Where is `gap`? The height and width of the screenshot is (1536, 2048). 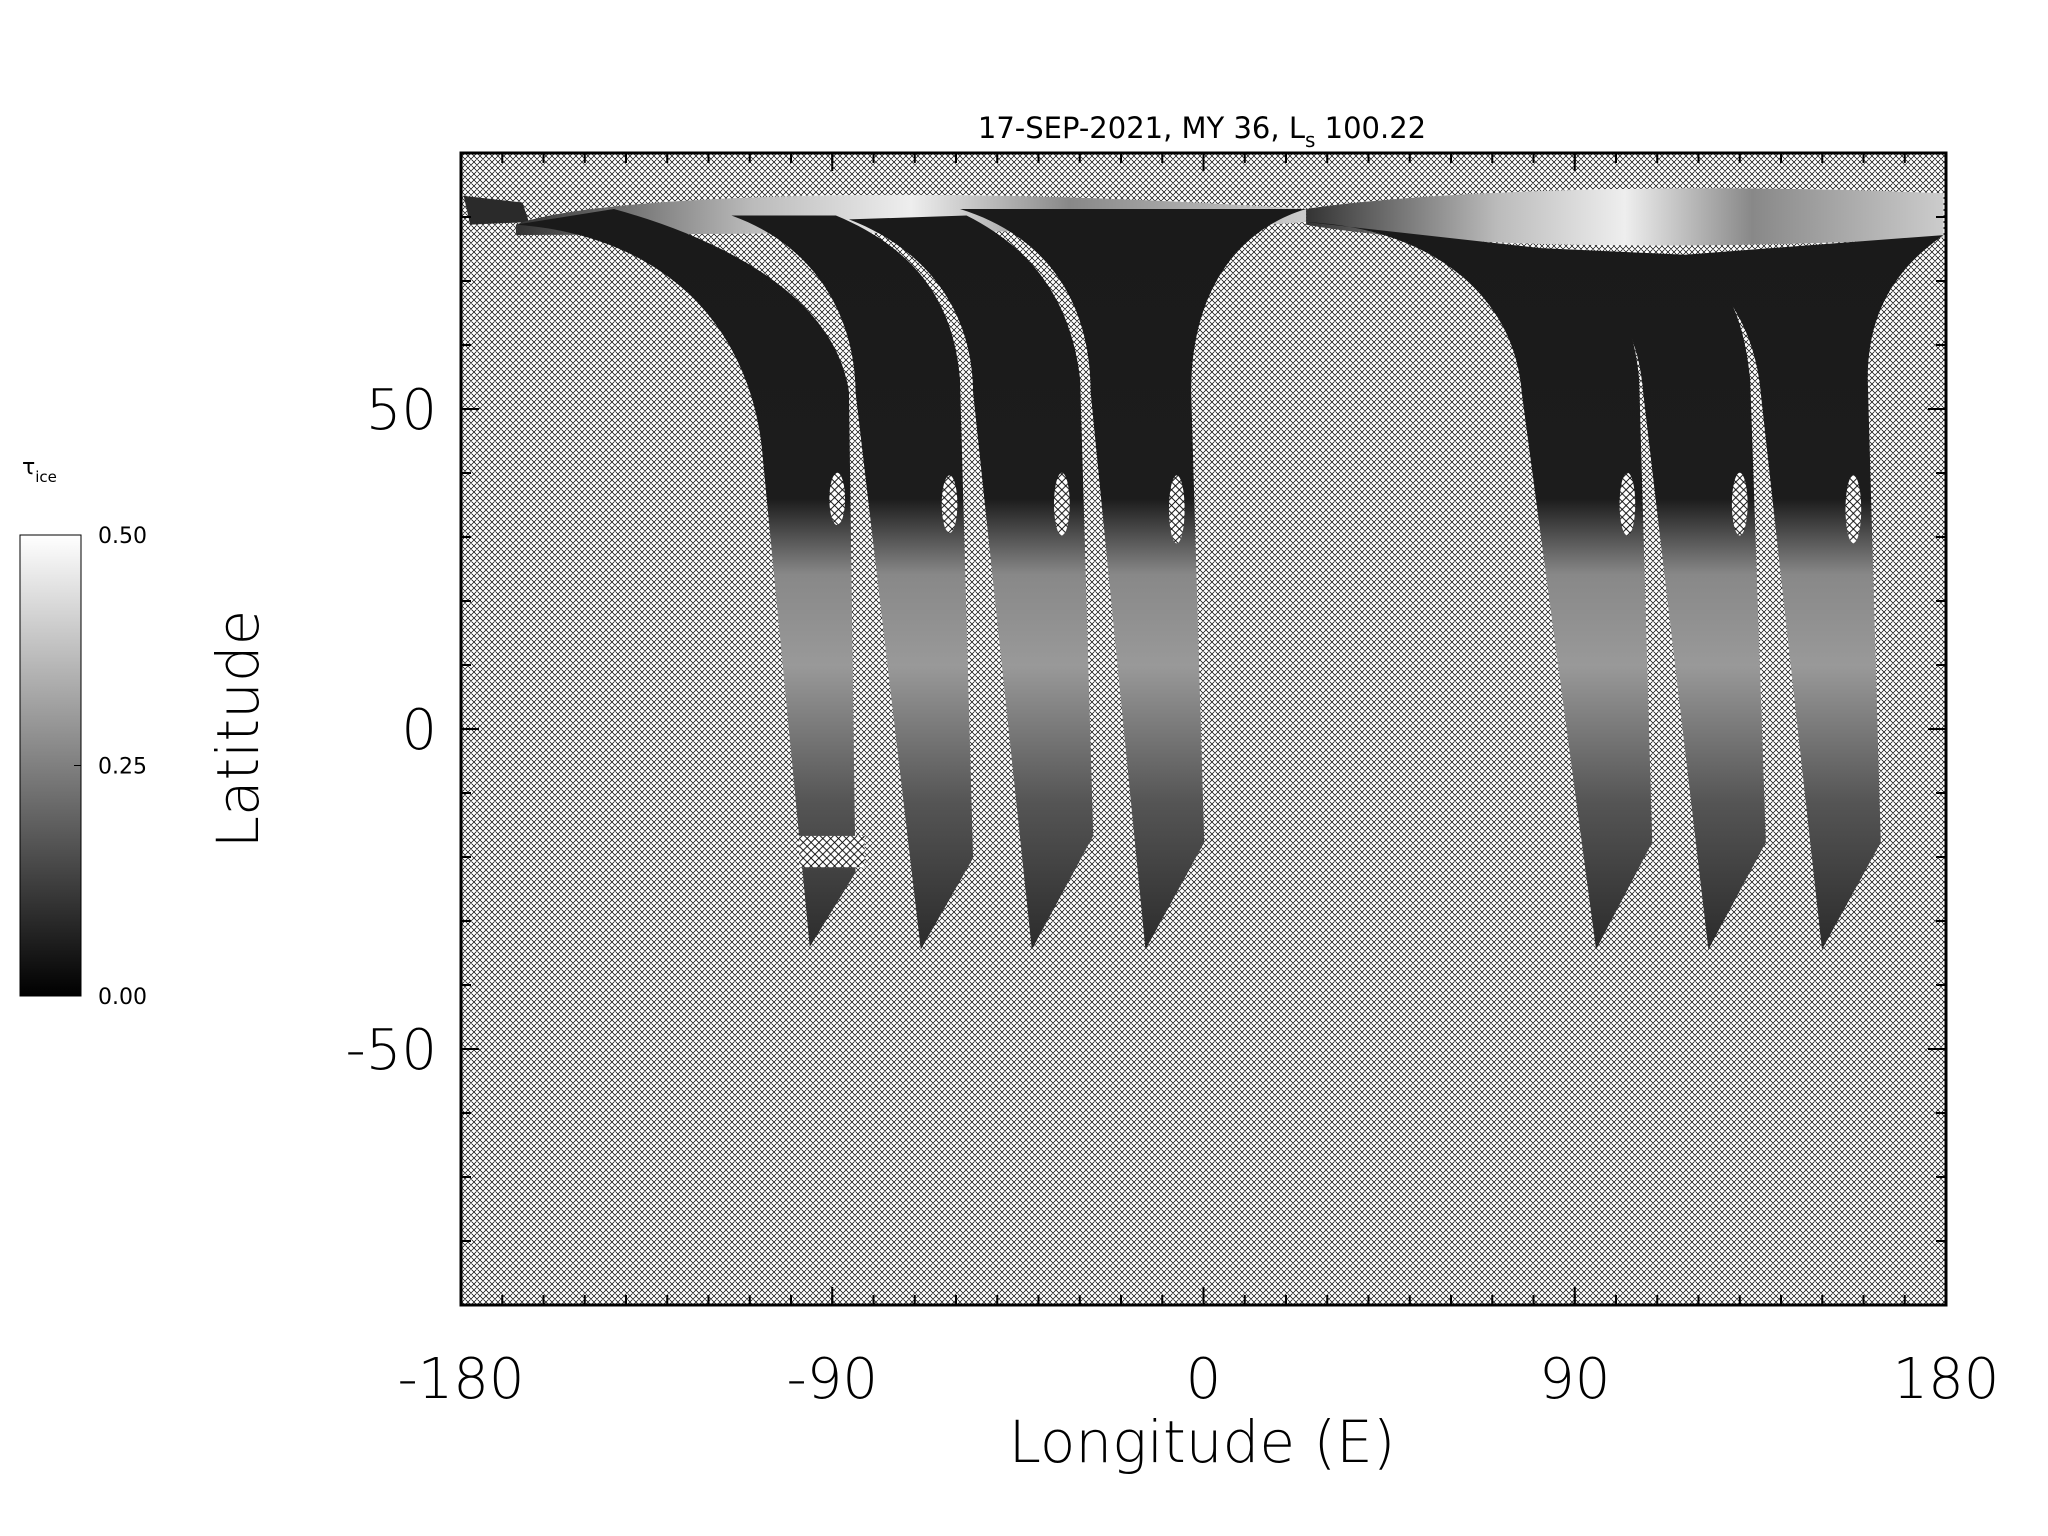 gap is located at coordinates (832, 851).